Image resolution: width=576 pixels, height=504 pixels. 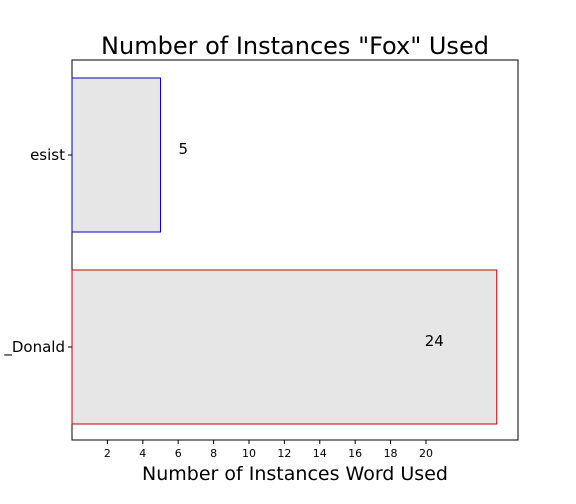 What do you see at coordinates (355, 453) in the screenshot?
I see `x-tick-label: 16` at bounding box center [355, 453].